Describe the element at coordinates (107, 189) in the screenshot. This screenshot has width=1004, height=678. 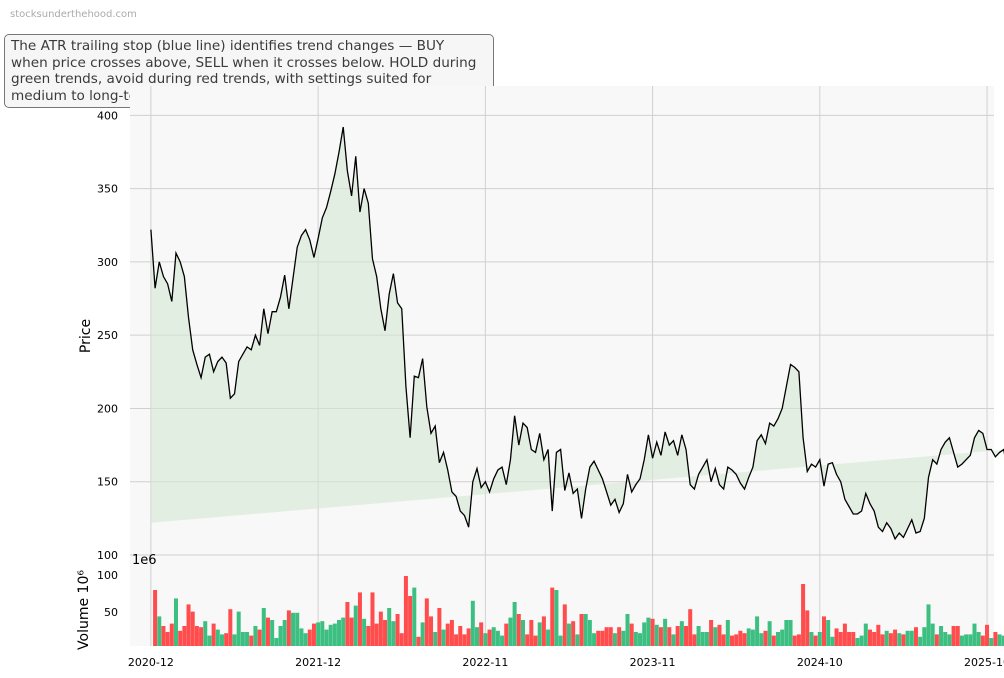
I see `y-tick-label: 350` at that location.